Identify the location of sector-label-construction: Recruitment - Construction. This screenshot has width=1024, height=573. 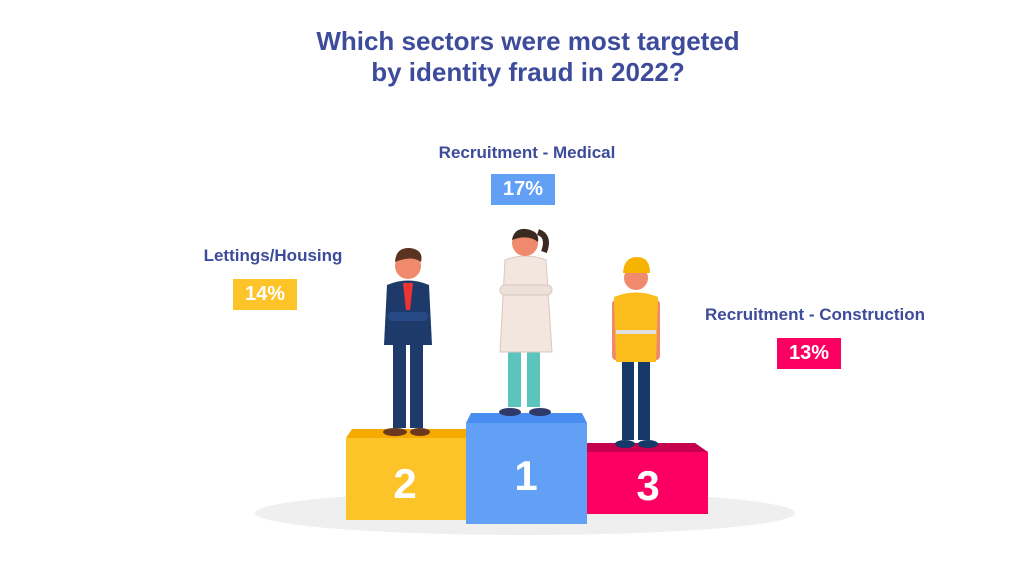
(815, 314).